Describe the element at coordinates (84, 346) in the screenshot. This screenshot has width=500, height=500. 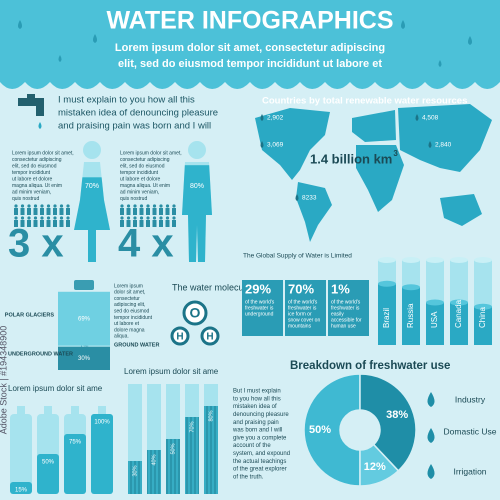
I see `bottle-segment` at that location.